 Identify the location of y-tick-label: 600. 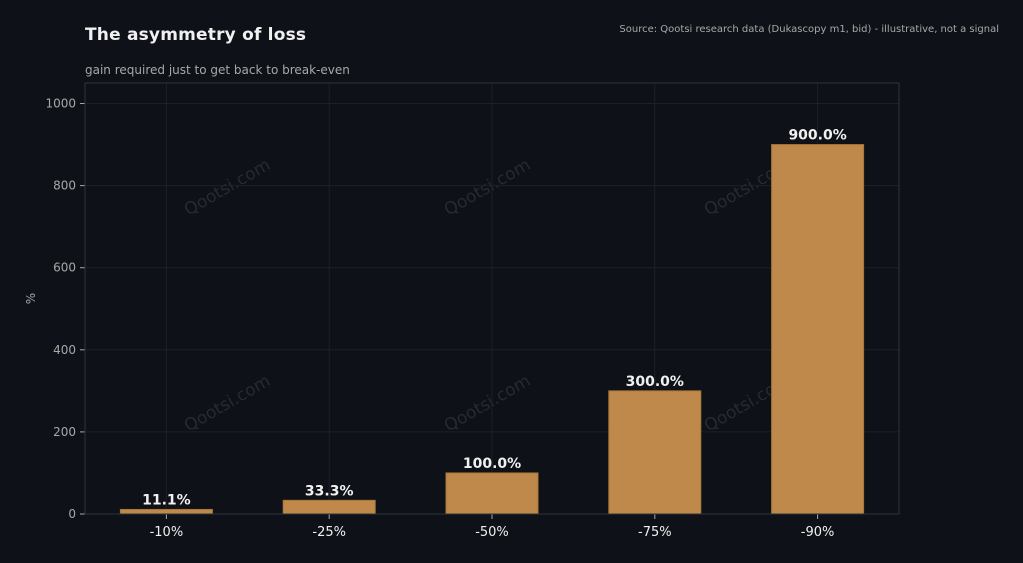
(64, 268).